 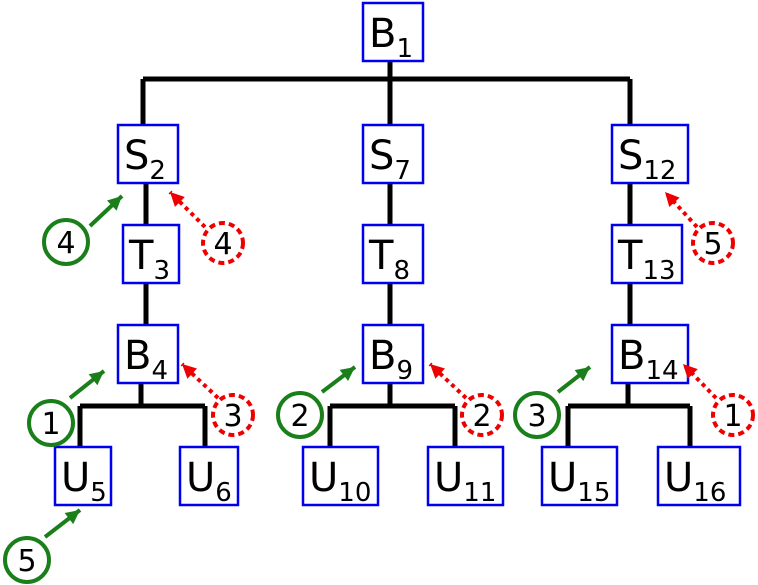 I want to click on green-marker-3: 3, so click(x=552, y=402).